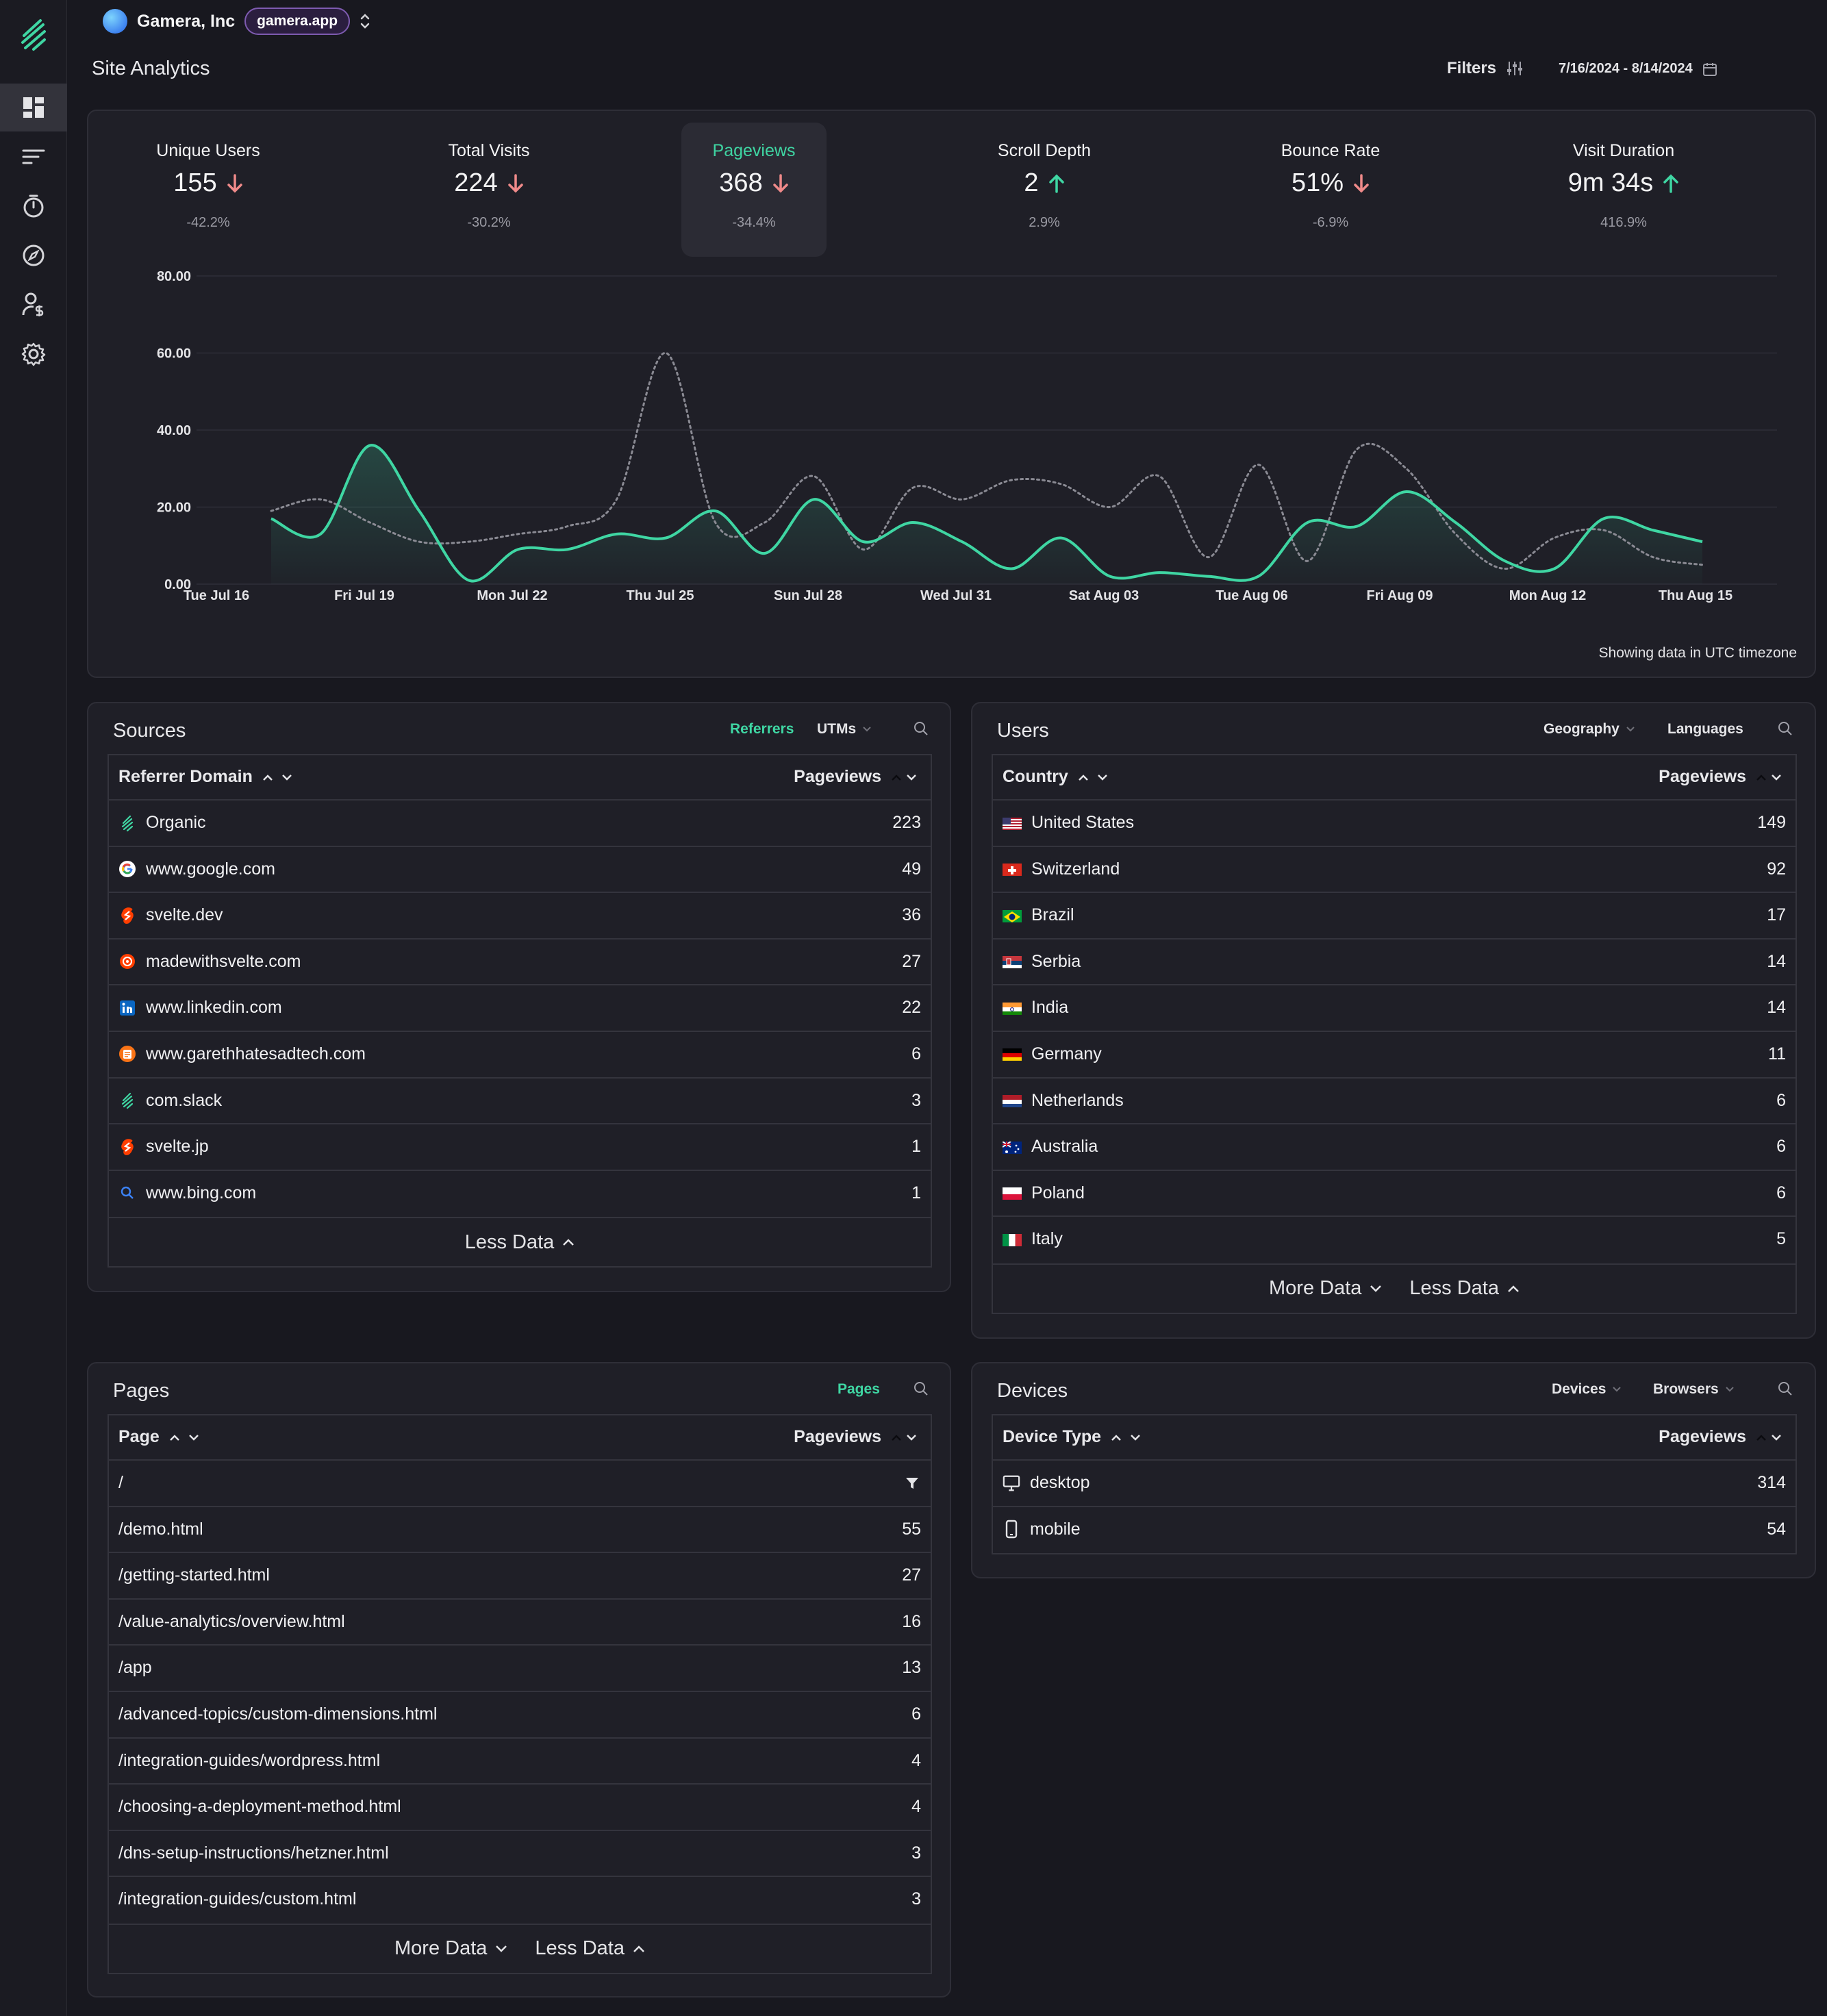  What do you see at coordinates (1394, 1102) in the screenshot?
I see `table-row: Netherlands 6` at bounding box center [1394, 1102].